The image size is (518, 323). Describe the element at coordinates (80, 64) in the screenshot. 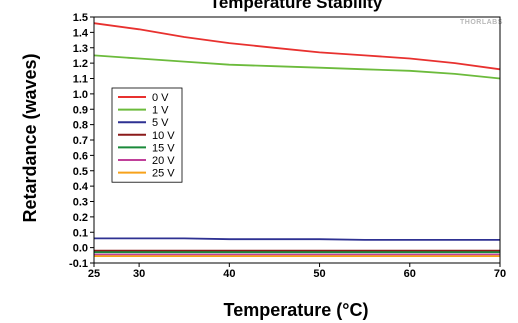

I see `y-tick-label: 1.2` at that location.